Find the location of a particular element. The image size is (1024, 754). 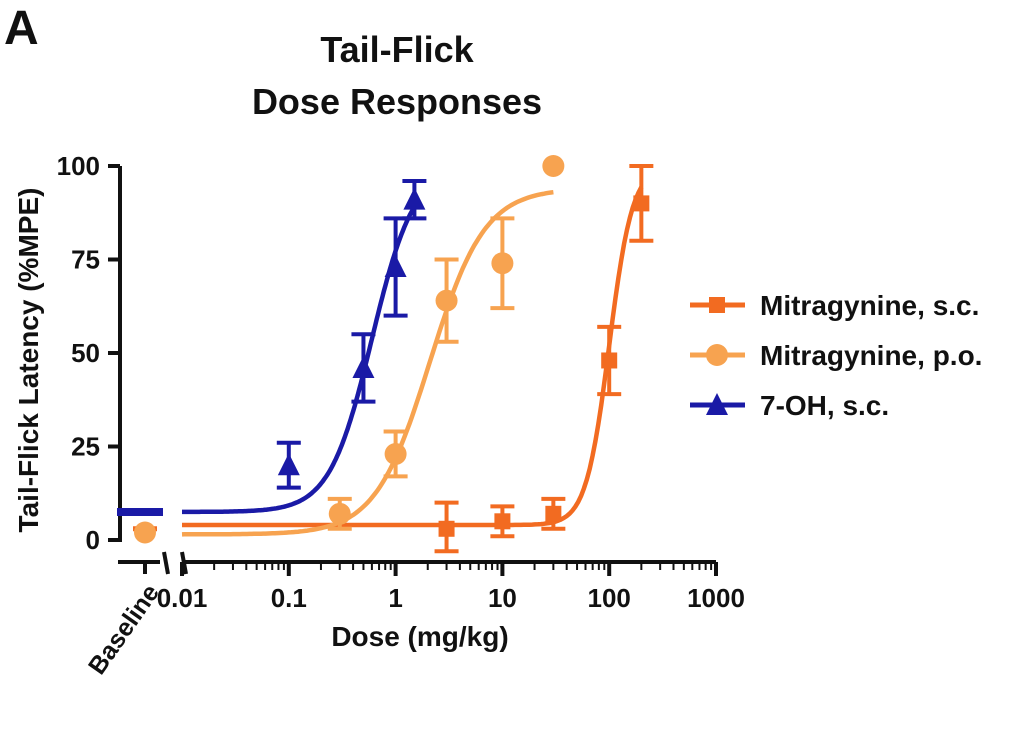

baseline-point is located at coordinates (145, 532).